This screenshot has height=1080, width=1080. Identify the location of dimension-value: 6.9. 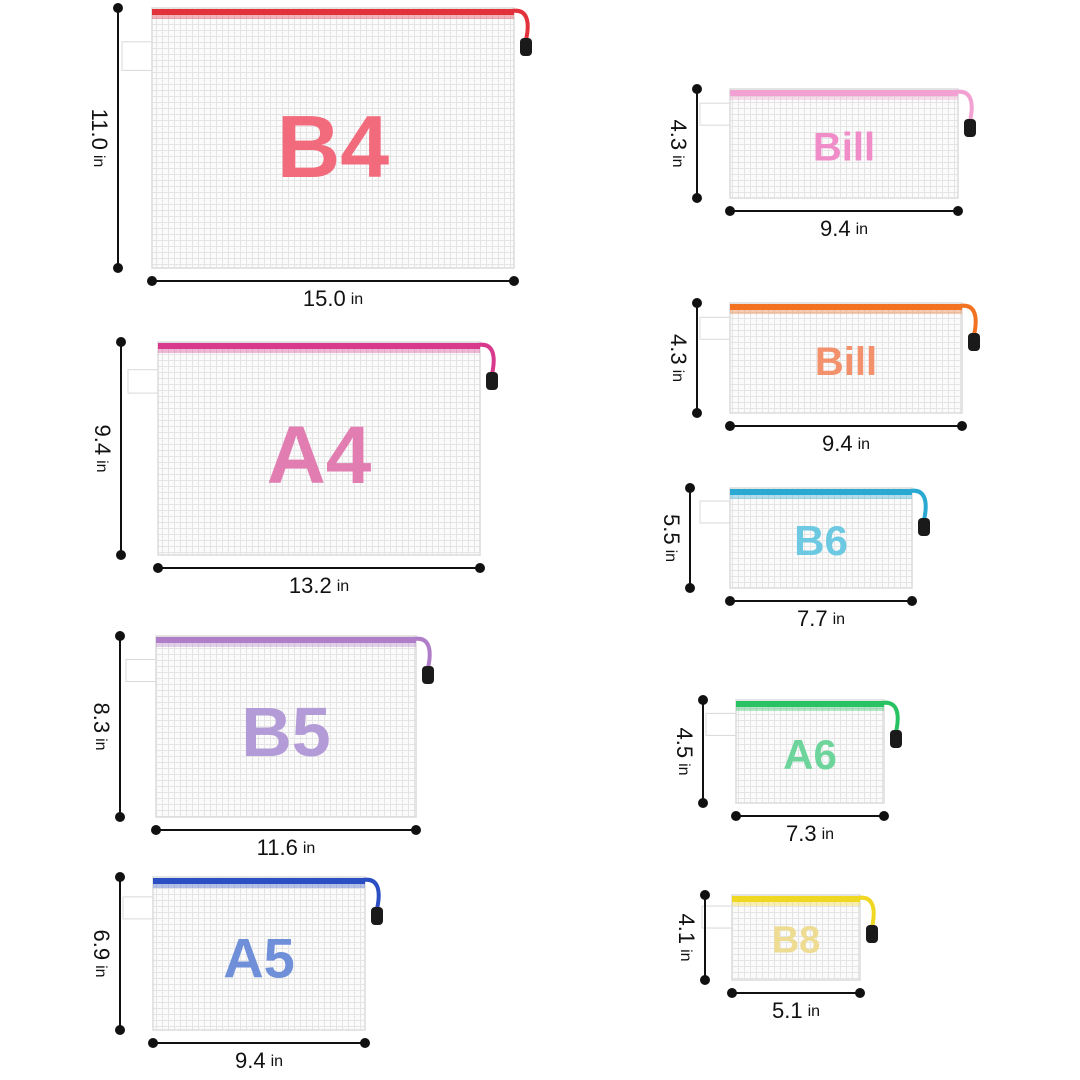
(101, 944).